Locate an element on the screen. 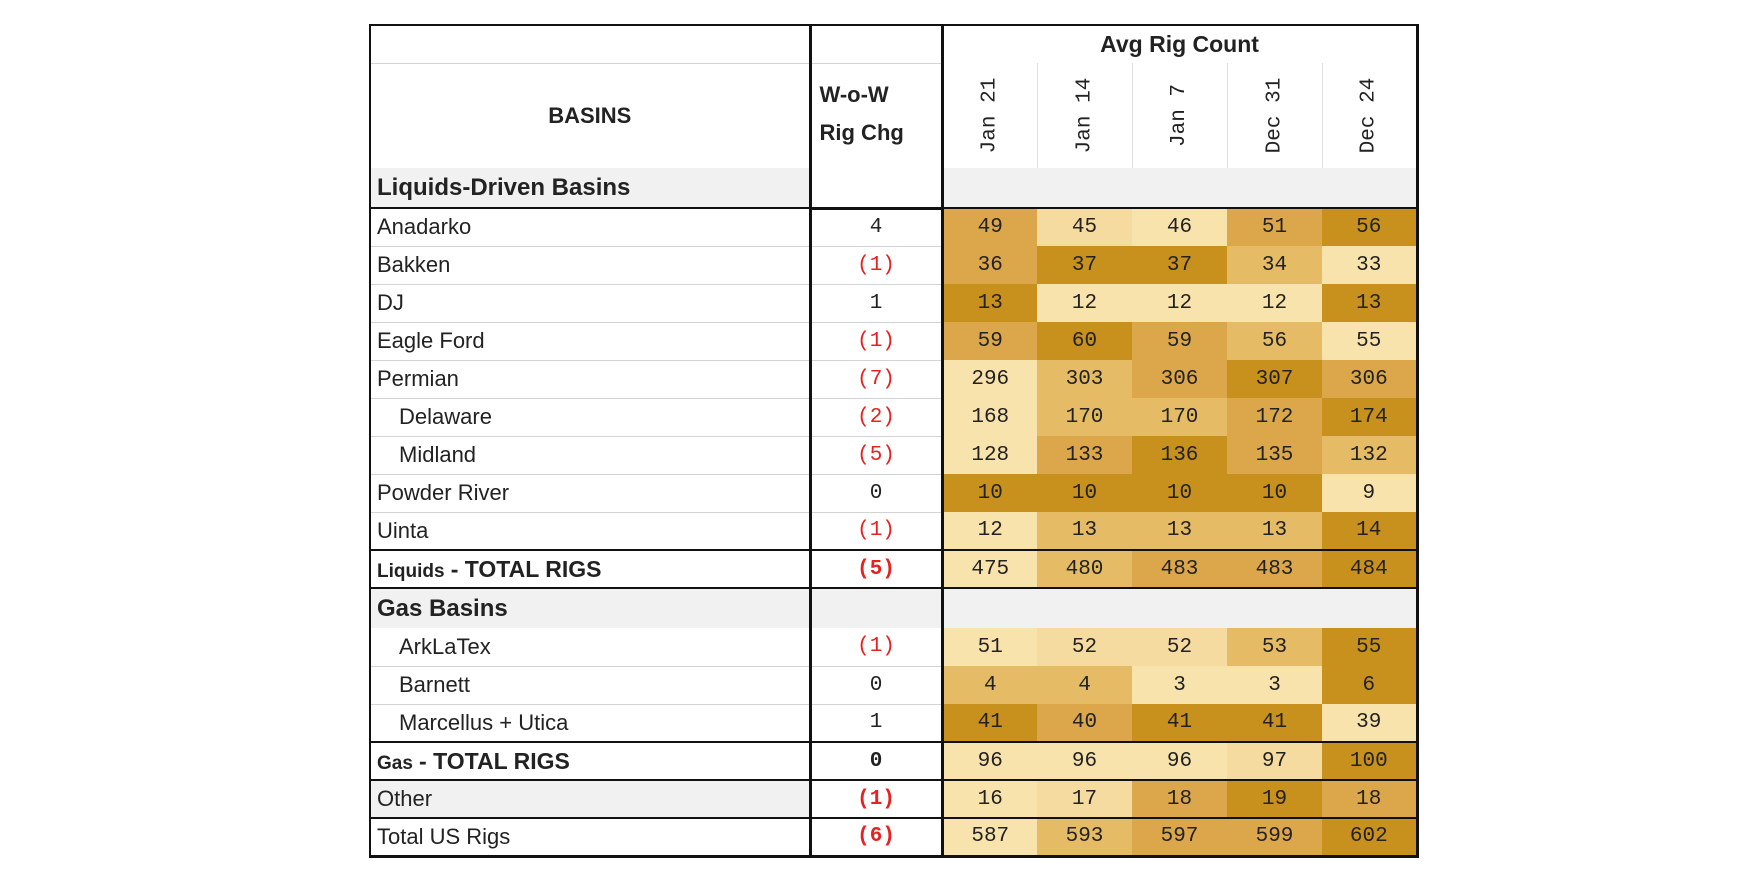  total-row: Gas - TOTAL RIGS 0 96 96 96 97 100 is located at coordinates (894, 761).